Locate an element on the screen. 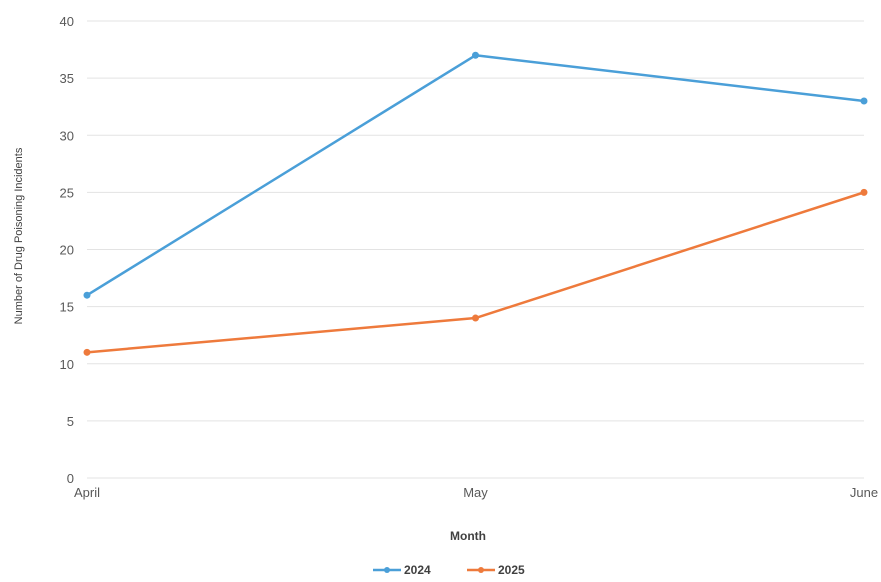 Image resolution: width=881 pixels, height=582 pixels. y-tick-label-35: 35 is located at coordinates (67, 78).